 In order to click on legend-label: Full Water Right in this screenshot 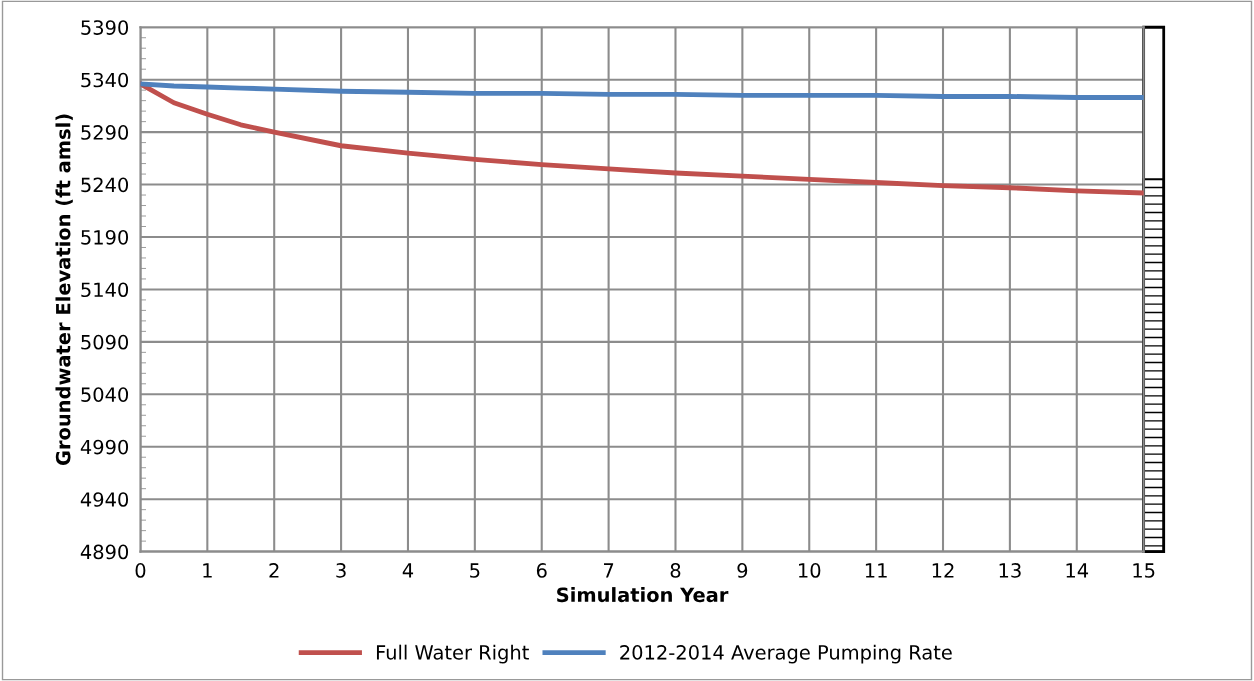, I will do `click(452, 654)`.